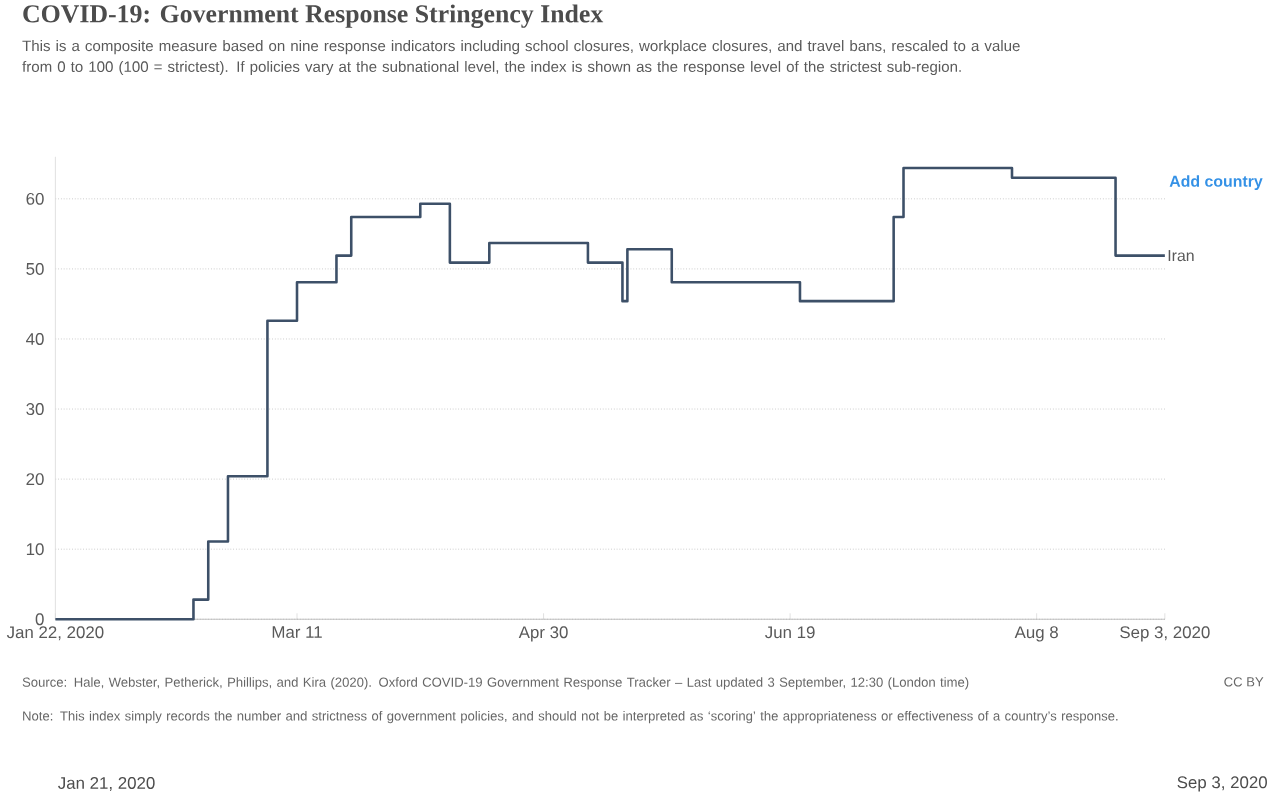  I want to click on y-tick-label: 50, so click(35, 269).